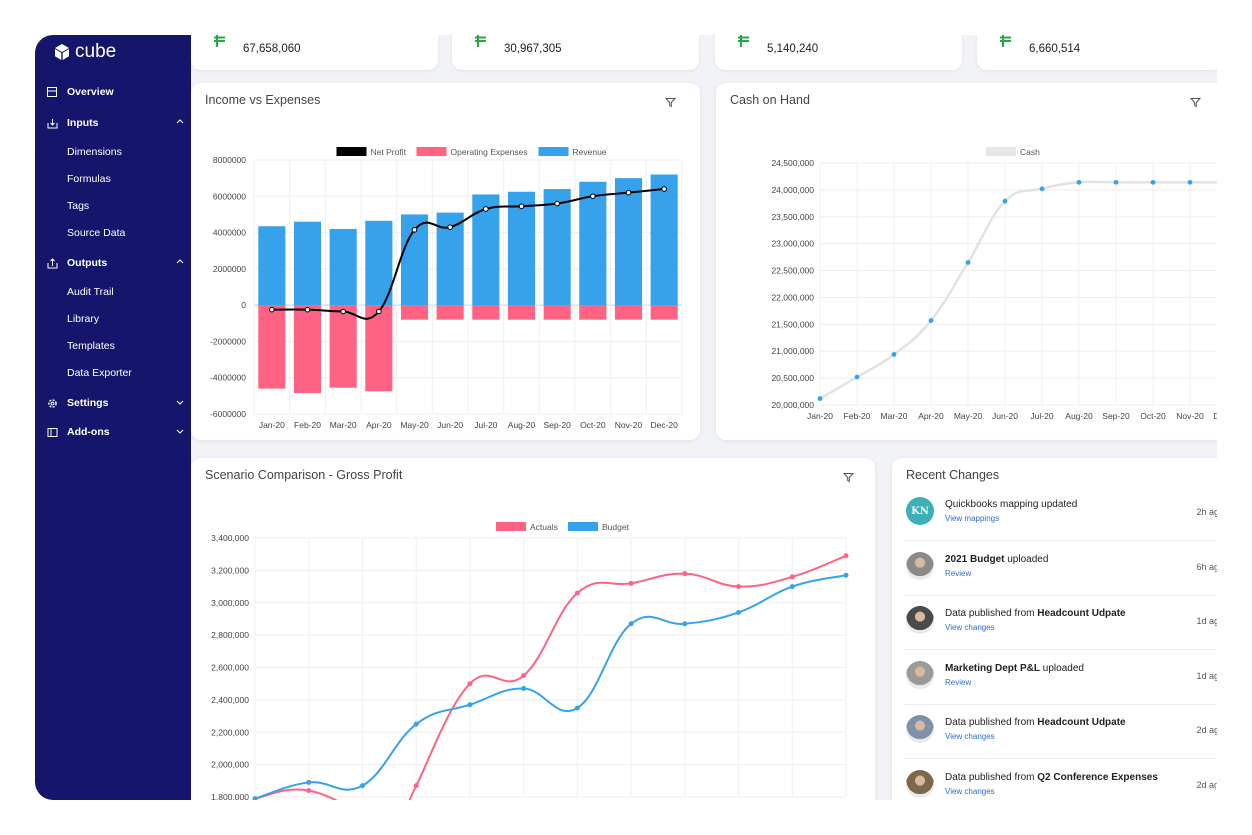  What do you see at coordinates (228, 414) in the screenshot?
I see `y-tick-label: -6000000` at bounding box center [228, 414].